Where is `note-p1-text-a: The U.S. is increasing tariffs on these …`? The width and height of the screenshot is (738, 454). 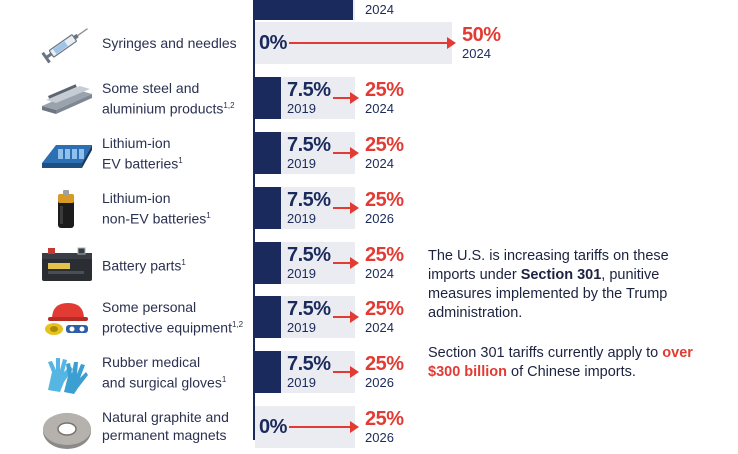 note-p1-text-a: The U.S. is increasing tariffs on these … is located at coordinates (548, 265).